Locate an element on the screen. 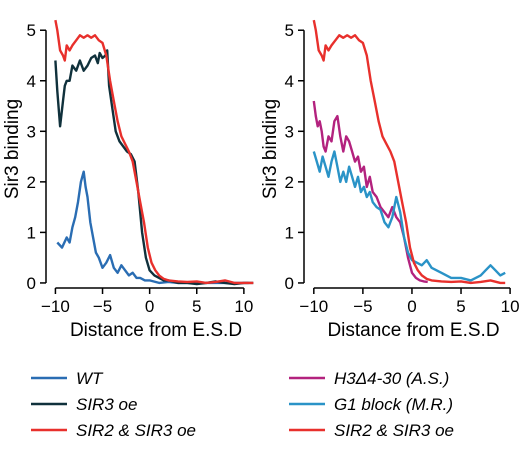  panel2-y-tick-label: 4 is located at coordinates (289, 81).